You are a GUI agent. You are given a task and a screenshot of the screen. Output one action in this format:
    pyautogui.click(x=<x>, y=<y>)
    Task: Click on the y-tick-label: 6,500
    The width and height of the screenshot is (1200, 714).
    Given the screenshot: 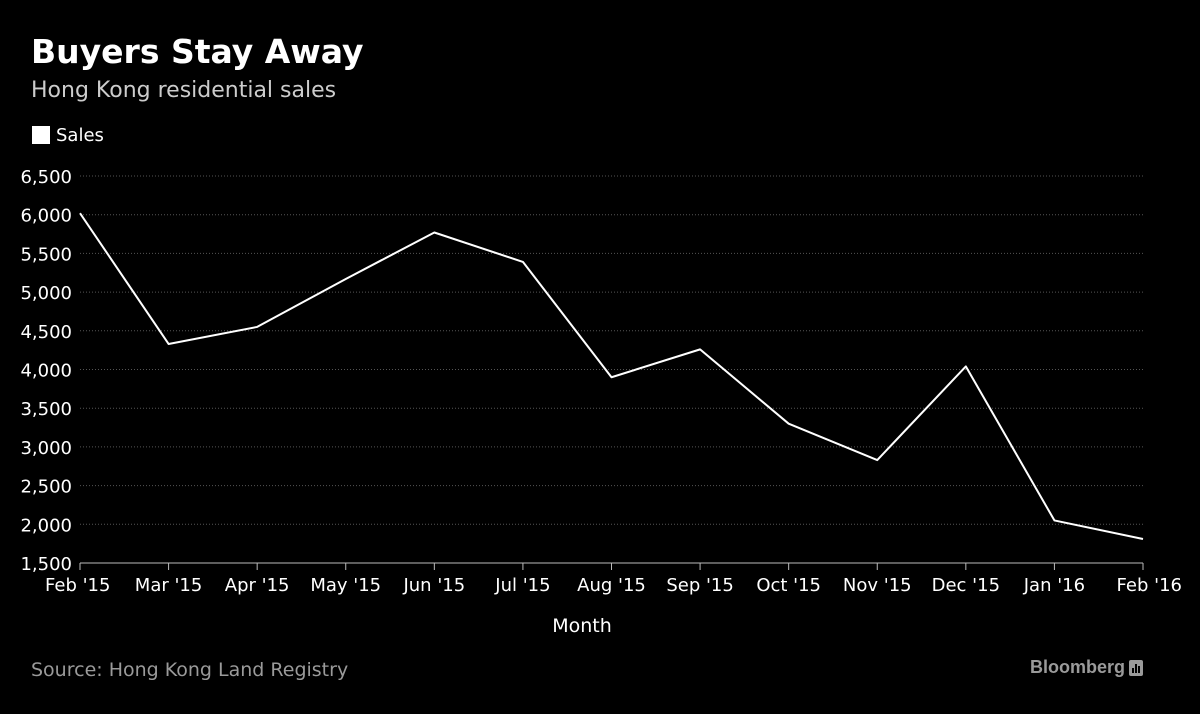 What is the action you would take?
    pyautogui.click(x=46, y=177)
    